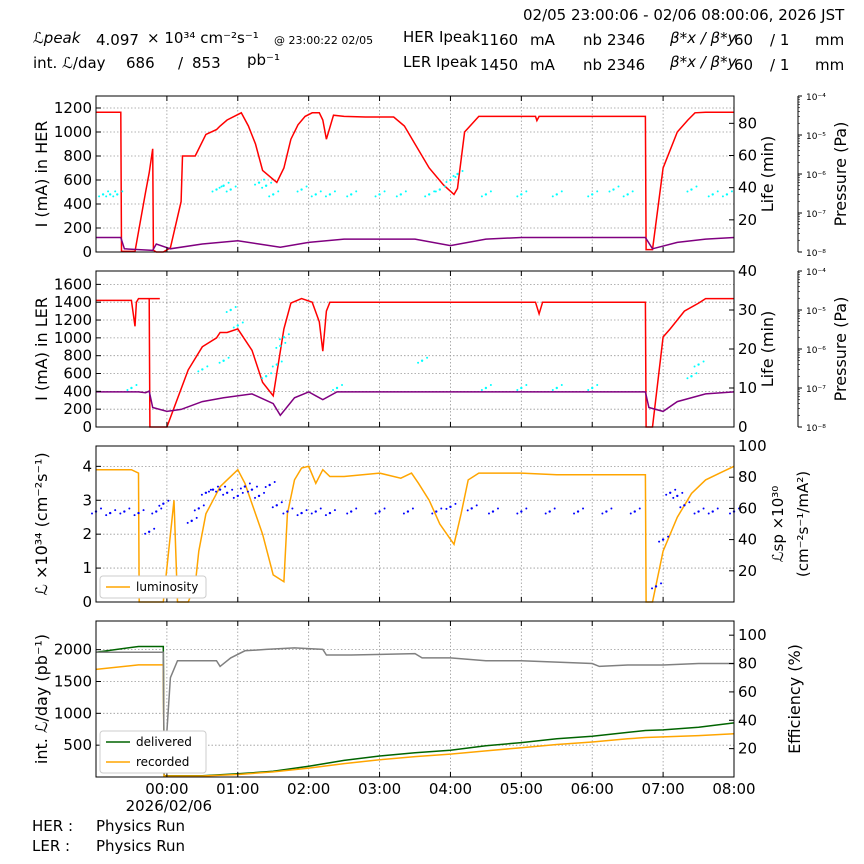 The image size is (864, 864). I want to click on y-tick-label: 1500, so click(73, 681).